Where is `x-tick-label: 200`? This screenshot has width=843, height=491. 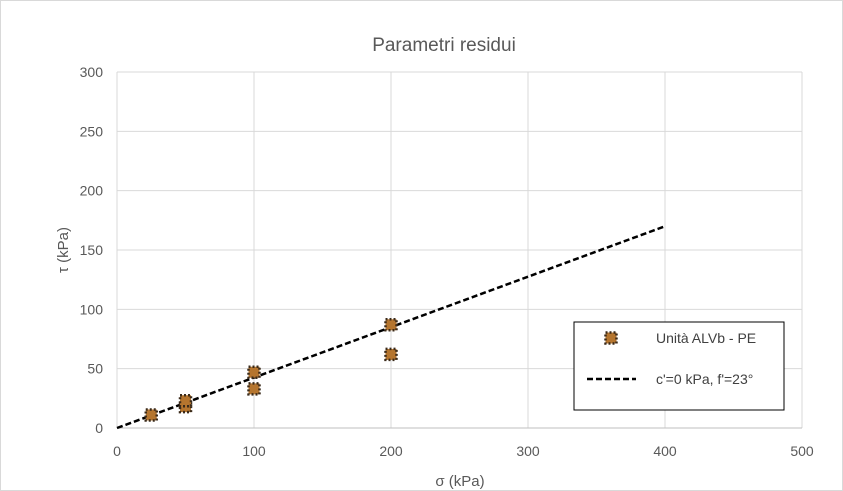 x-tick-label: 200 is located at coordinates (391, 451).